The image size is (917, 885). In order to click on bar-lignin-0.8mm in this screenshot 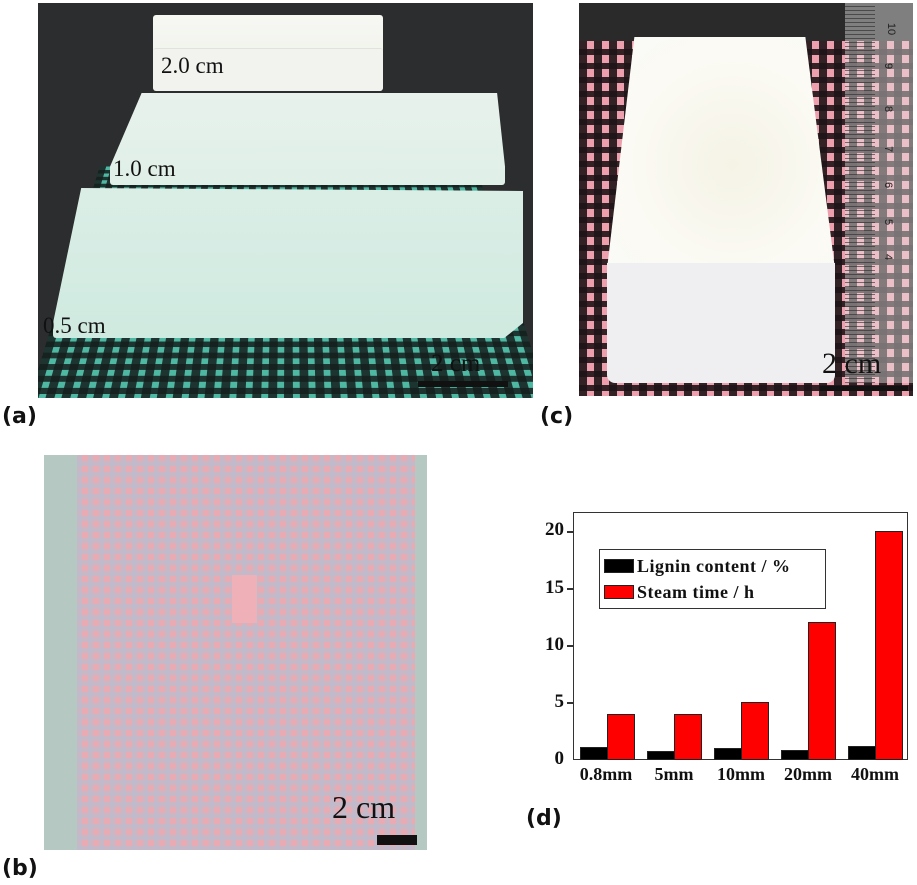, I will do `click(594, 753)`.